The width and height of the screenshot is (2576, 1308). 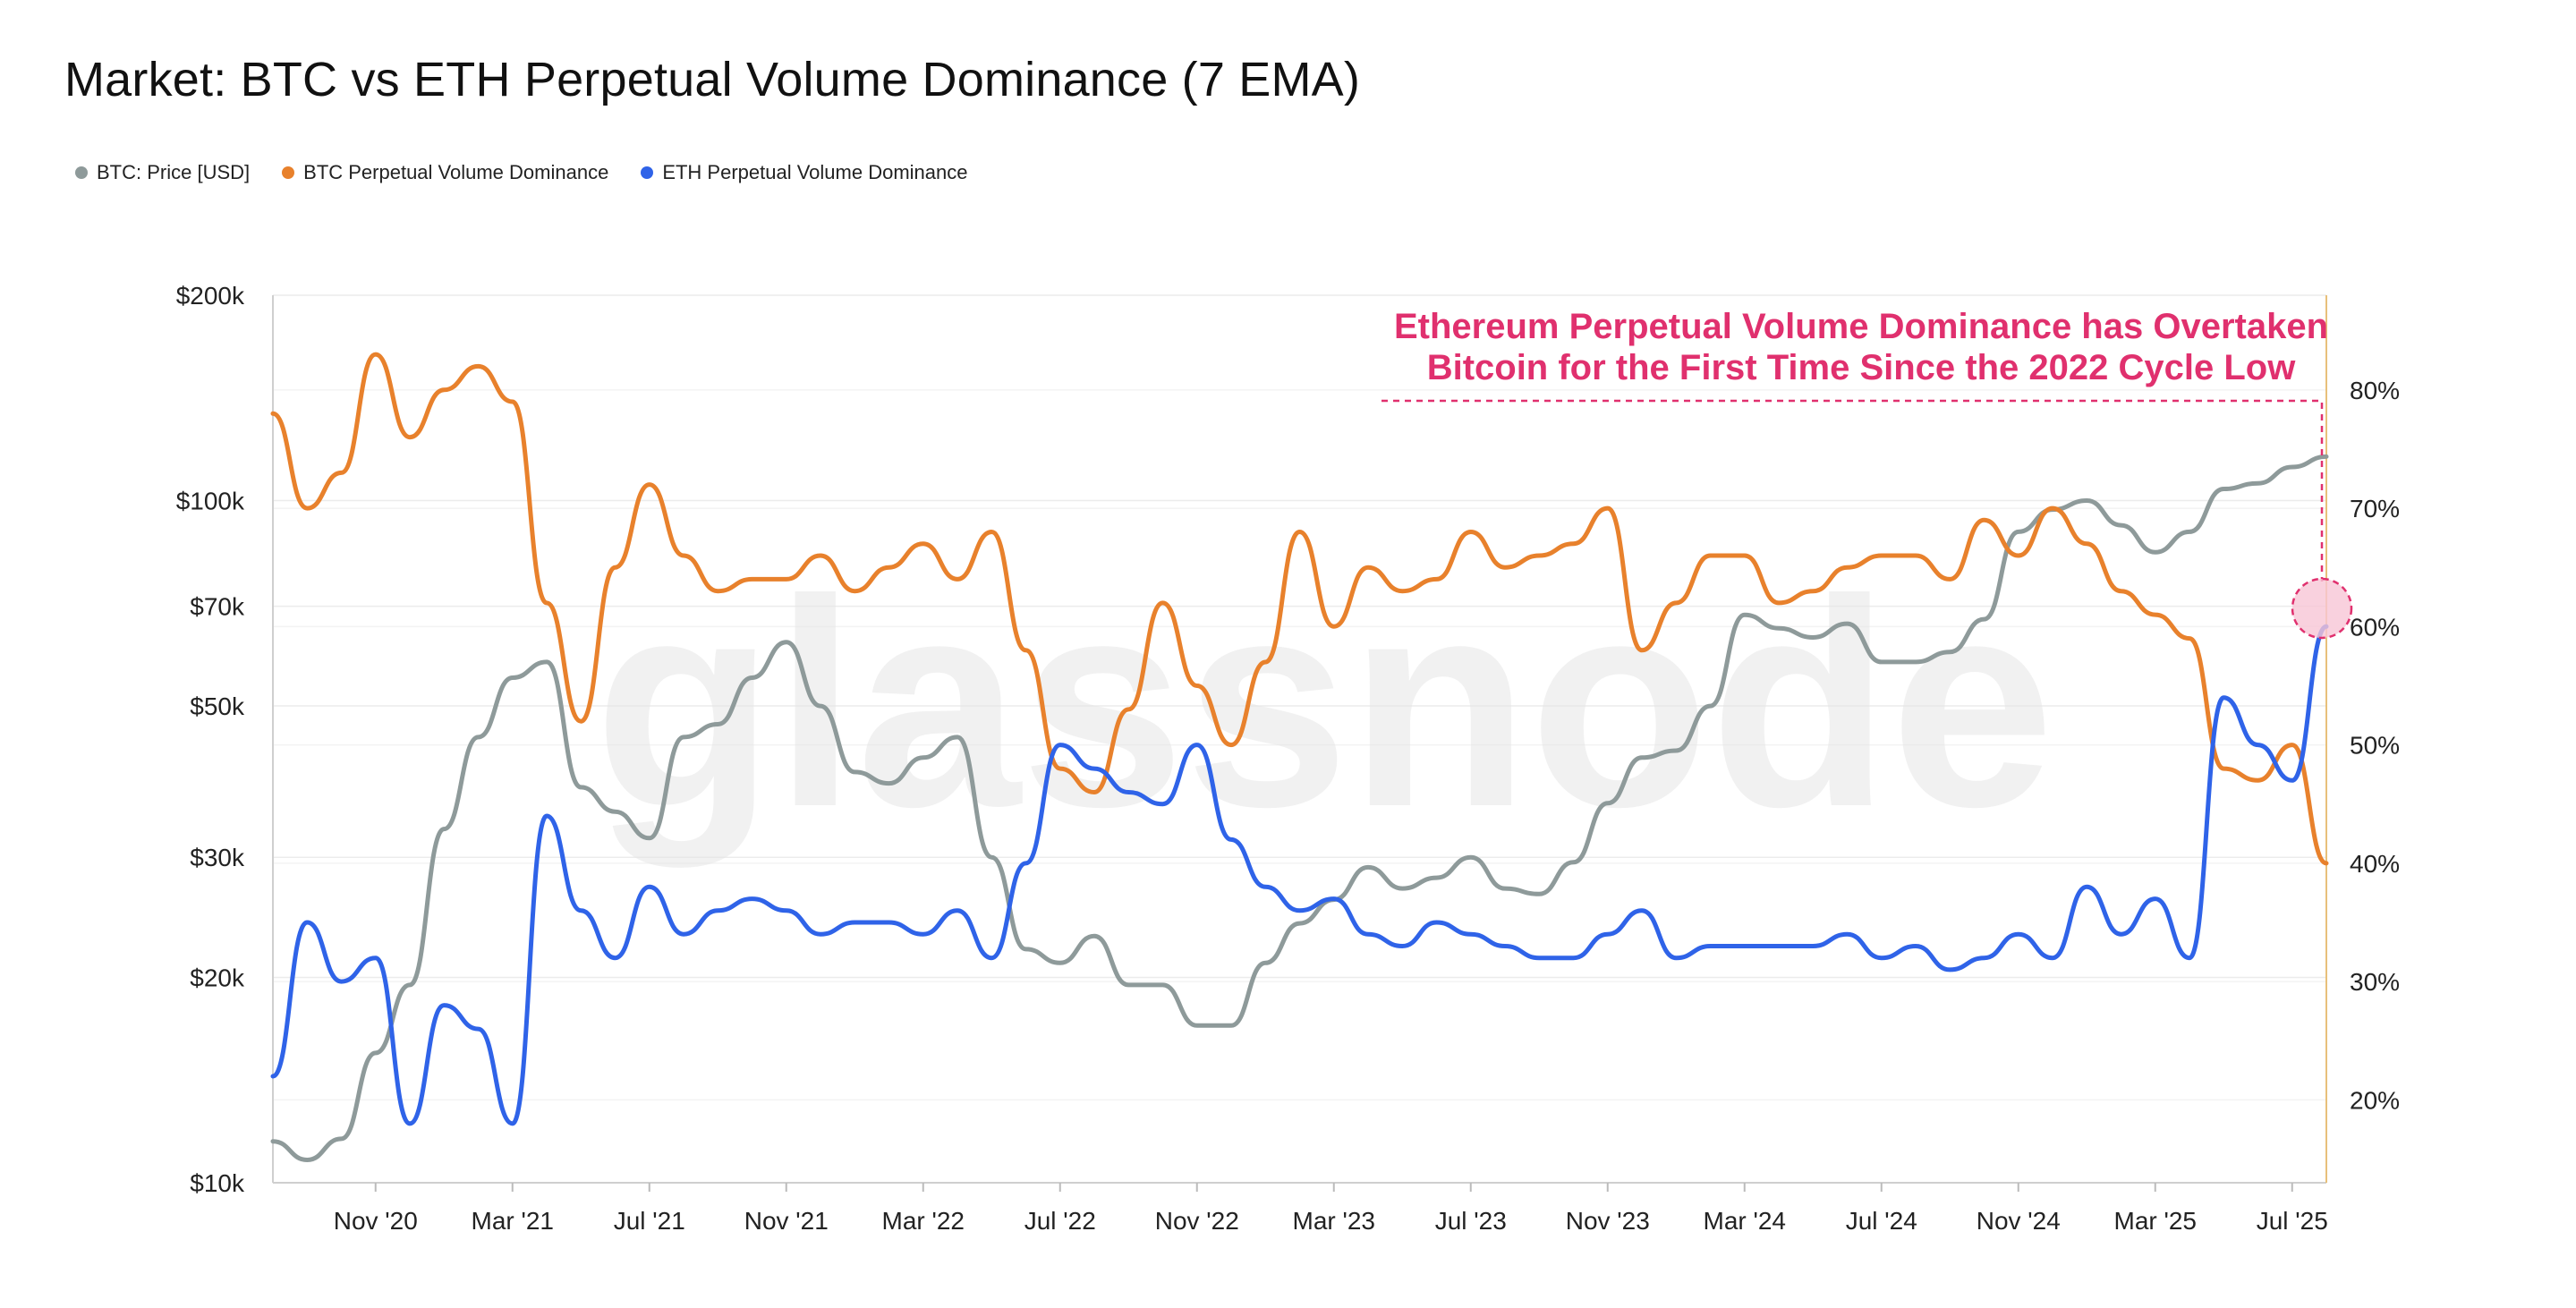 What do you see at coordinates (924, 1221) in the screenshot?
I see `x-tick-label: Mar '22` at bounding box center [924, 1221].